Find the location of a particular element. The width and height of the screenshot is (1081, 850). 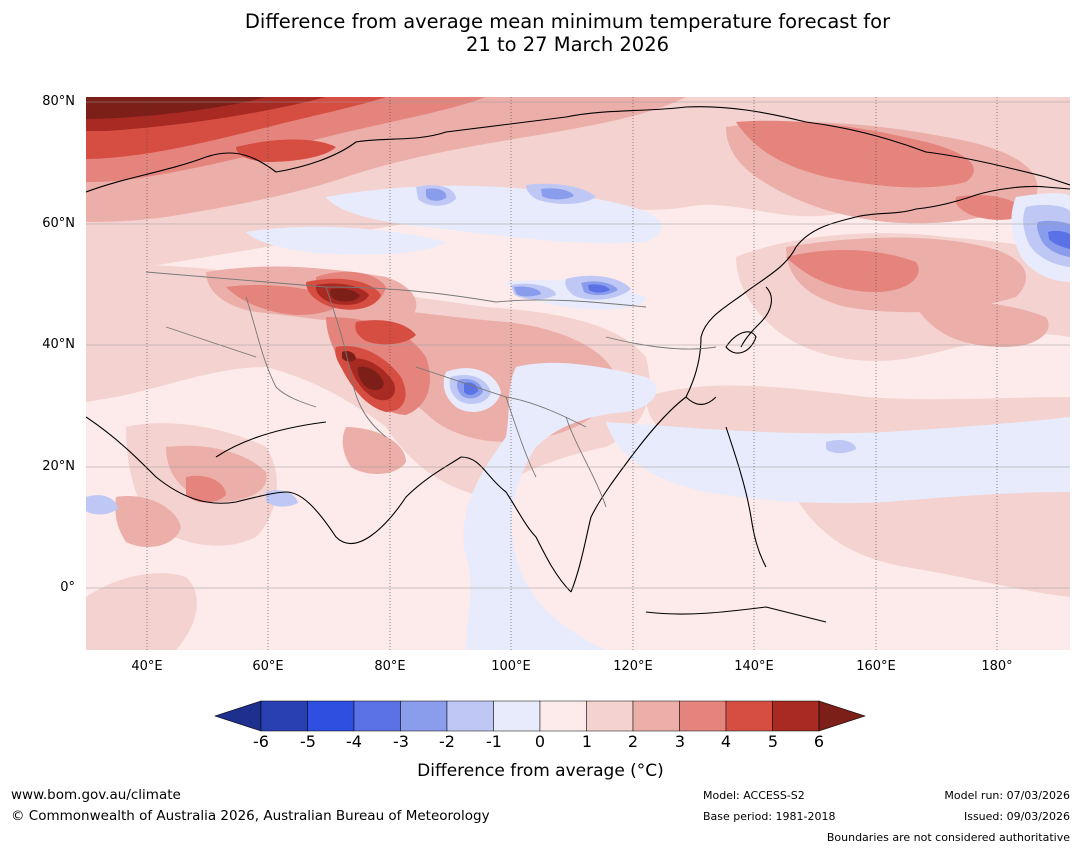

colorbar-tick-neg3: -3 is located at coordinates (401, 741).